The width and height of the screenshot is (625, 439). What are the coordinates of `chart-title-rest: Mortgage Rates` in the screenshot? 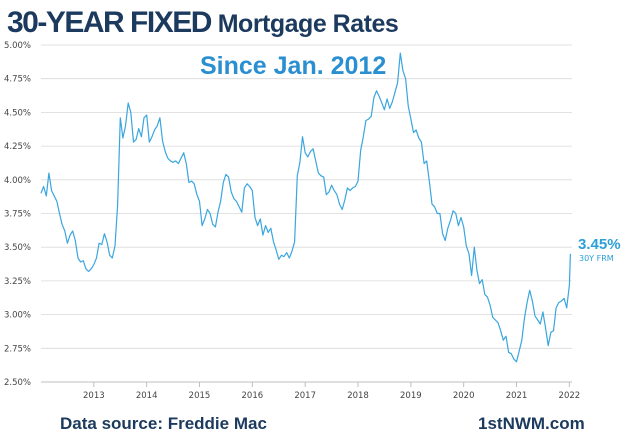 It's located at (308, 24).